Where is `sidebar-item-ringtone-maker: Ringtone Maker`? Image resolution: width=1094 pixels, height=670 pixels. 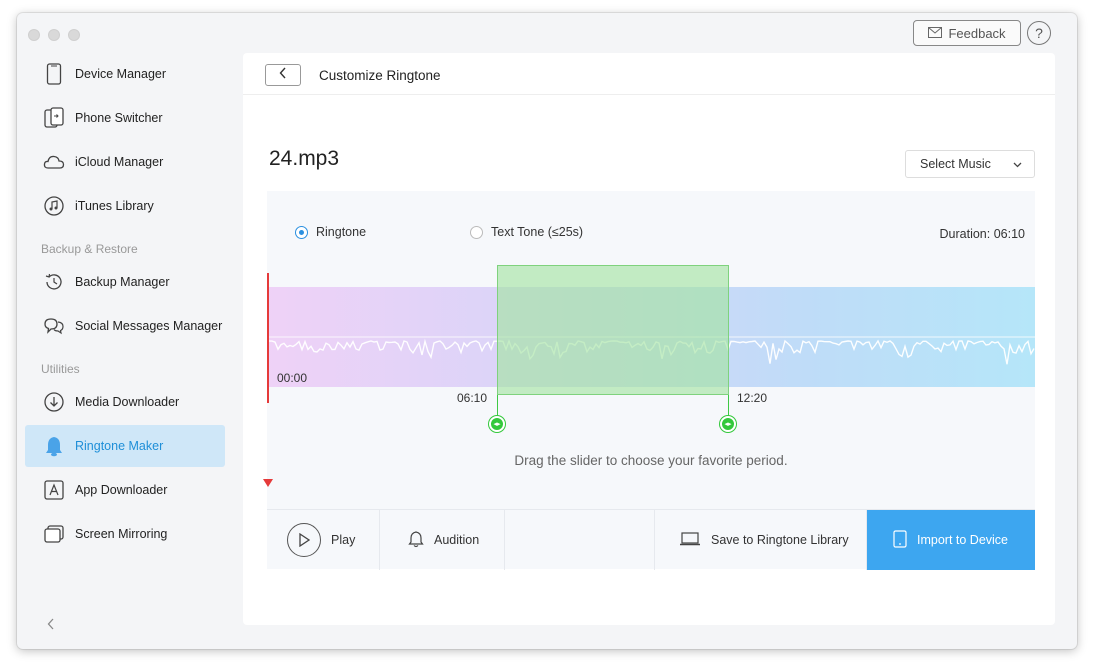 sidebar-item-ringtone-maker: Ringtone Maker is located at coordinates (125, 446).